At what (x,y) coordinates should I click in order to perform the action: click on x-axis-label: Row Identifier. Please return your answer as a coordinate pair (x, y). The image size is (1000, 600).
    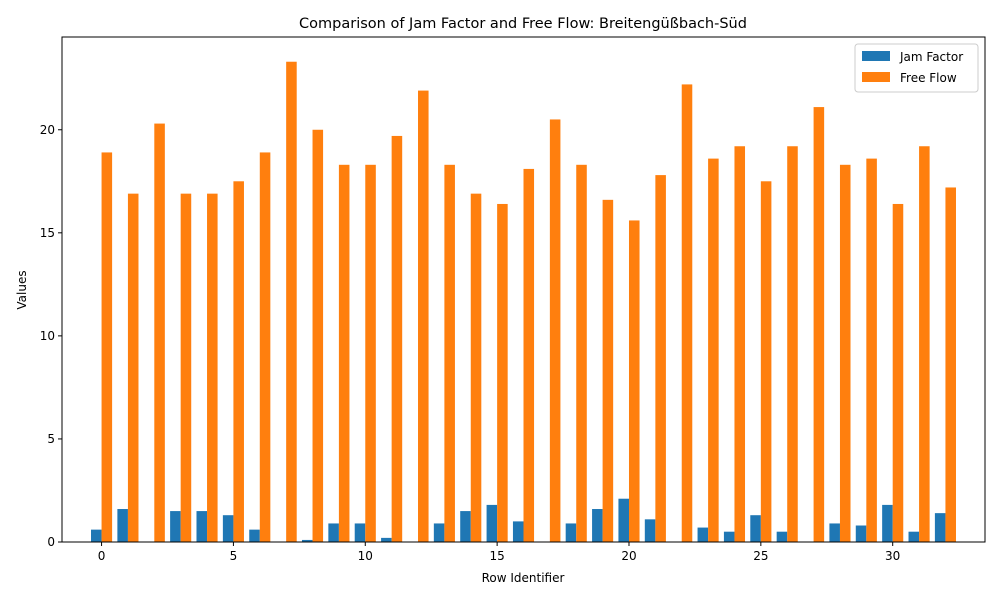
    Looking at the image, I should click on (523, 578).